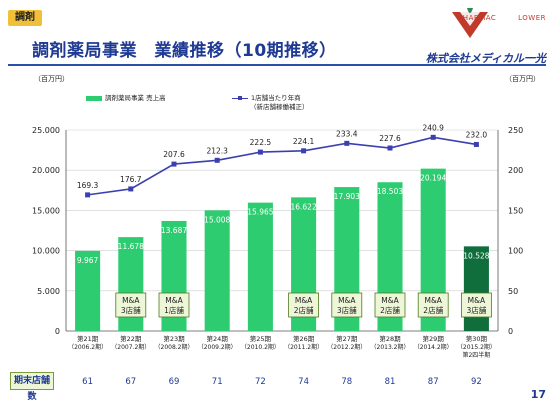  I want to click on legend-note: （新店舗稼働補正）, so click(279, 107).